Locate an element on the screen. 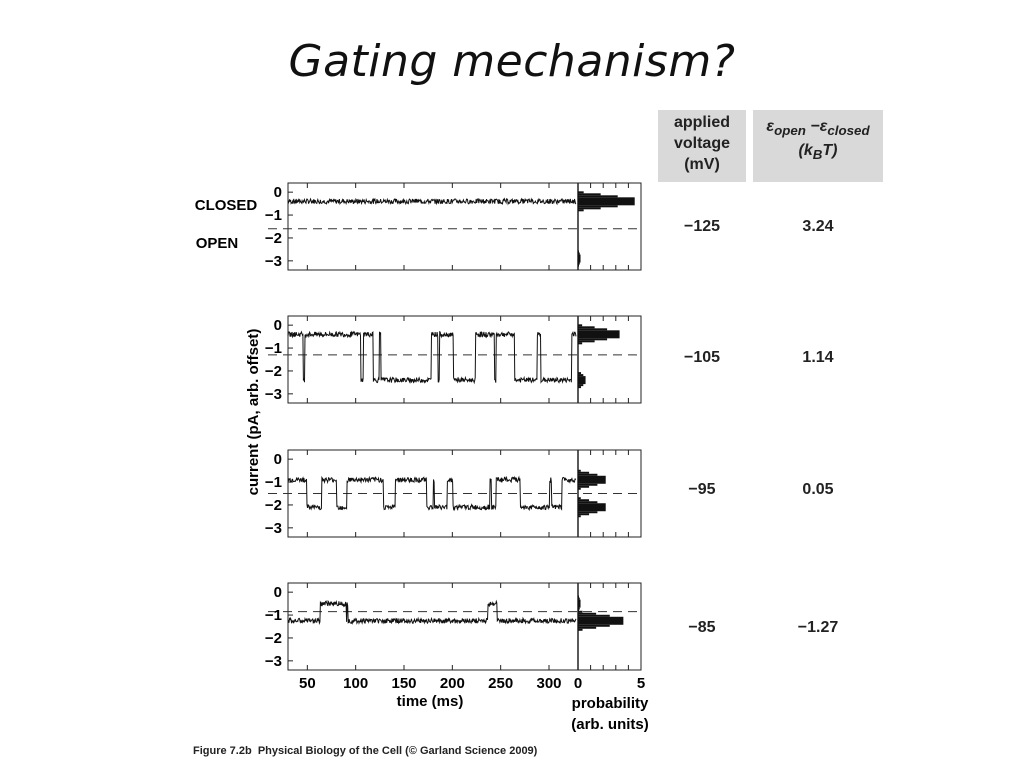  voltage-value: −105 is located at coordinates (702, 357).